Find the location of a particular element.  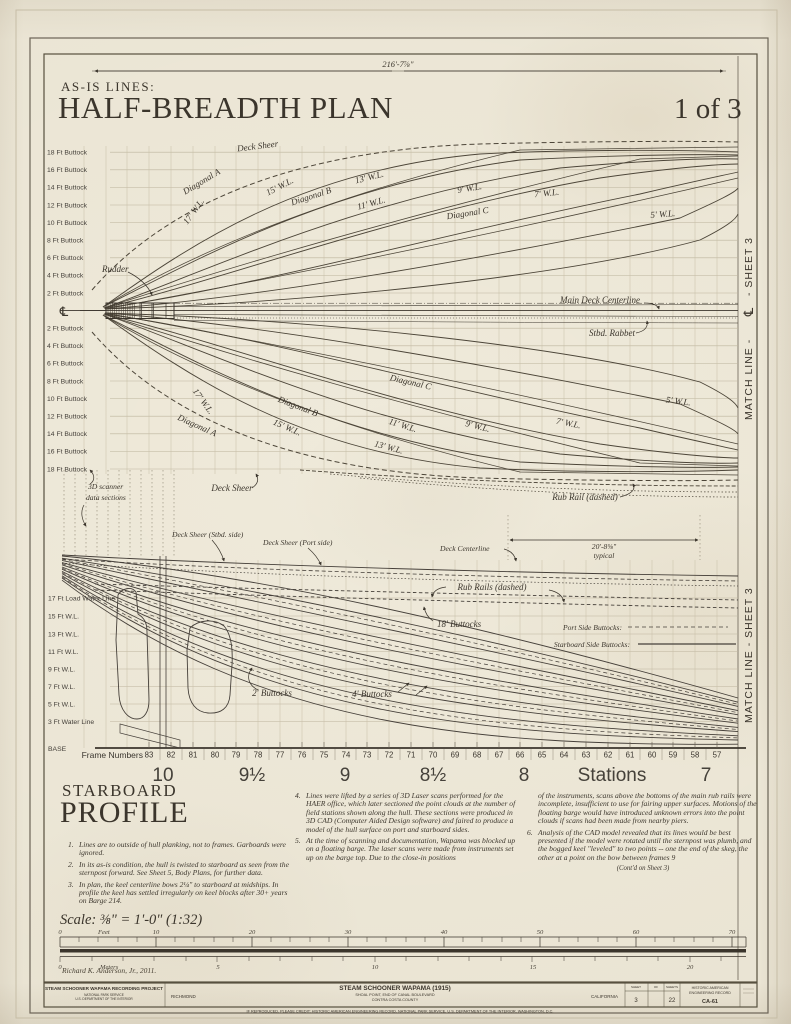

waterline-label: 9 Ft W.L. is located at coordinates (61, 670).